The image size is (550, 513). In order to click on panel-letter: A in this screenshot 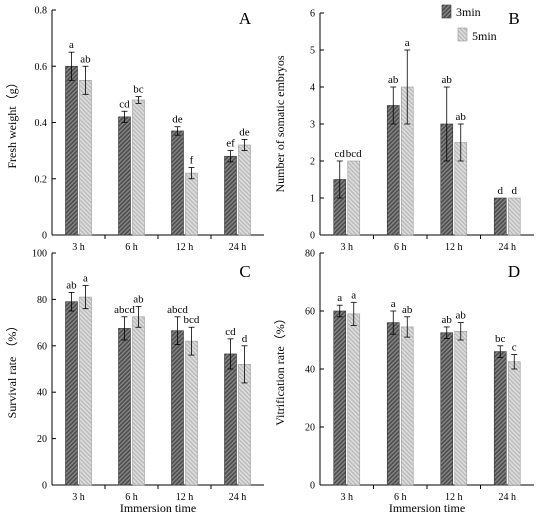, I will do `click(245, 18)`.